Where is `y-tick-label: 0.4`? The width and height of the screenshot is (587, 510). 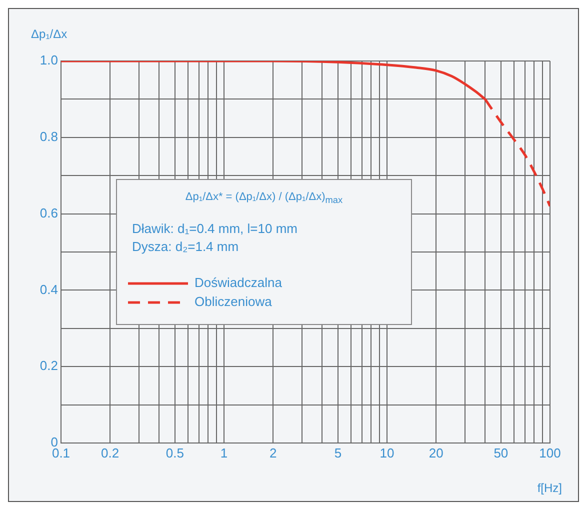
y-tick-label: 0.4 is located at coordinates (49, 289).